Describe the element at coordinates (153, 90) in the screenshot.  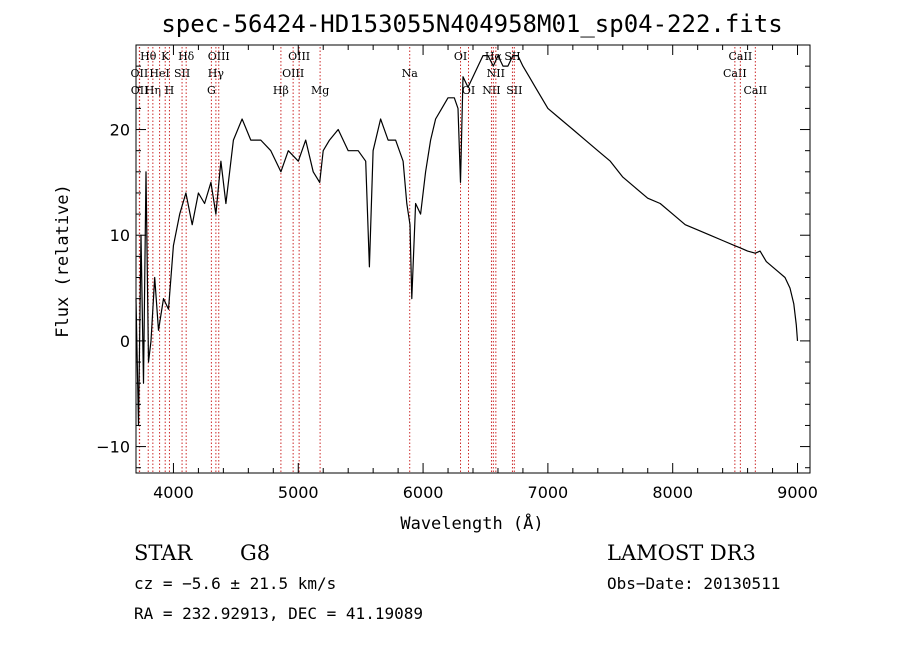
I see `line-marker-label: Hη` at that location.